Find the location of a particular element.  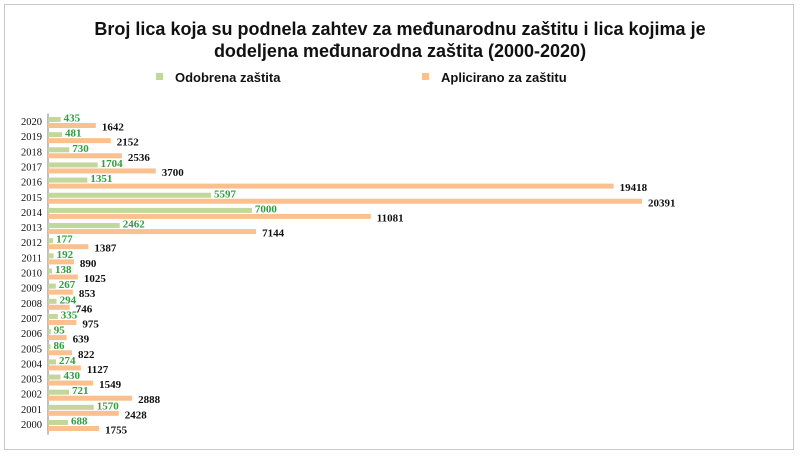

data-label-odobrena: 294 is located at coordinates (68, 300).